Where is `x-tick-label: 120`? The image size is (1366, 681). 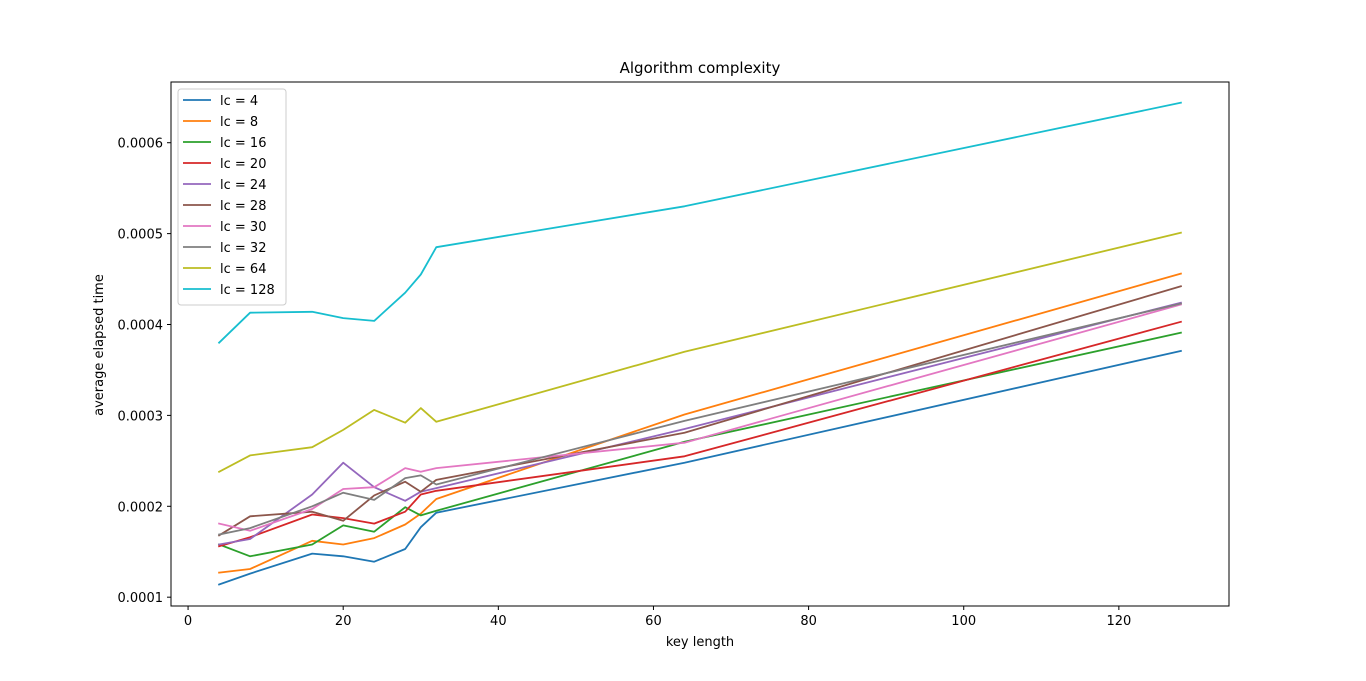 x-tick-label: 120 is located at coordinates (1118, 621).